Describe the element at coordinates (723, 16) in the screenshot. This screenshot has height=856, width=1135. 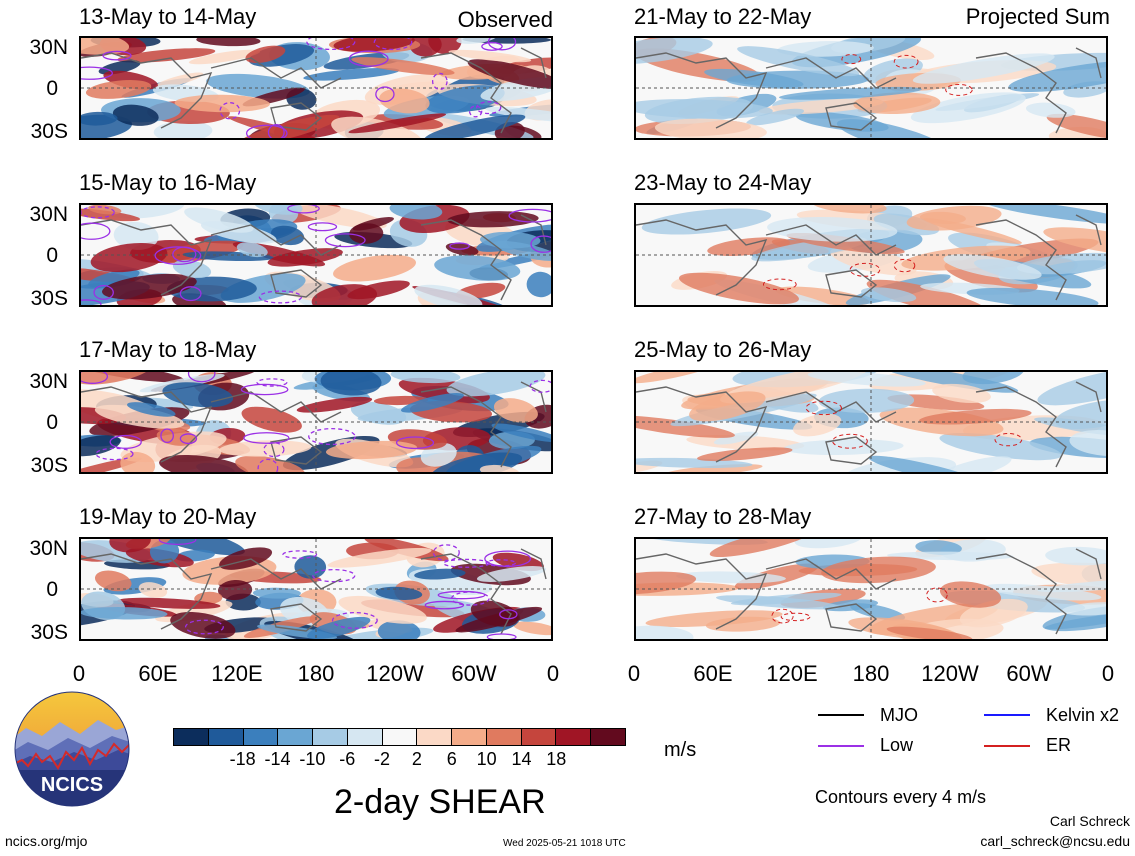
I see `panel-title-5: 21-May to 22-May` at that location.